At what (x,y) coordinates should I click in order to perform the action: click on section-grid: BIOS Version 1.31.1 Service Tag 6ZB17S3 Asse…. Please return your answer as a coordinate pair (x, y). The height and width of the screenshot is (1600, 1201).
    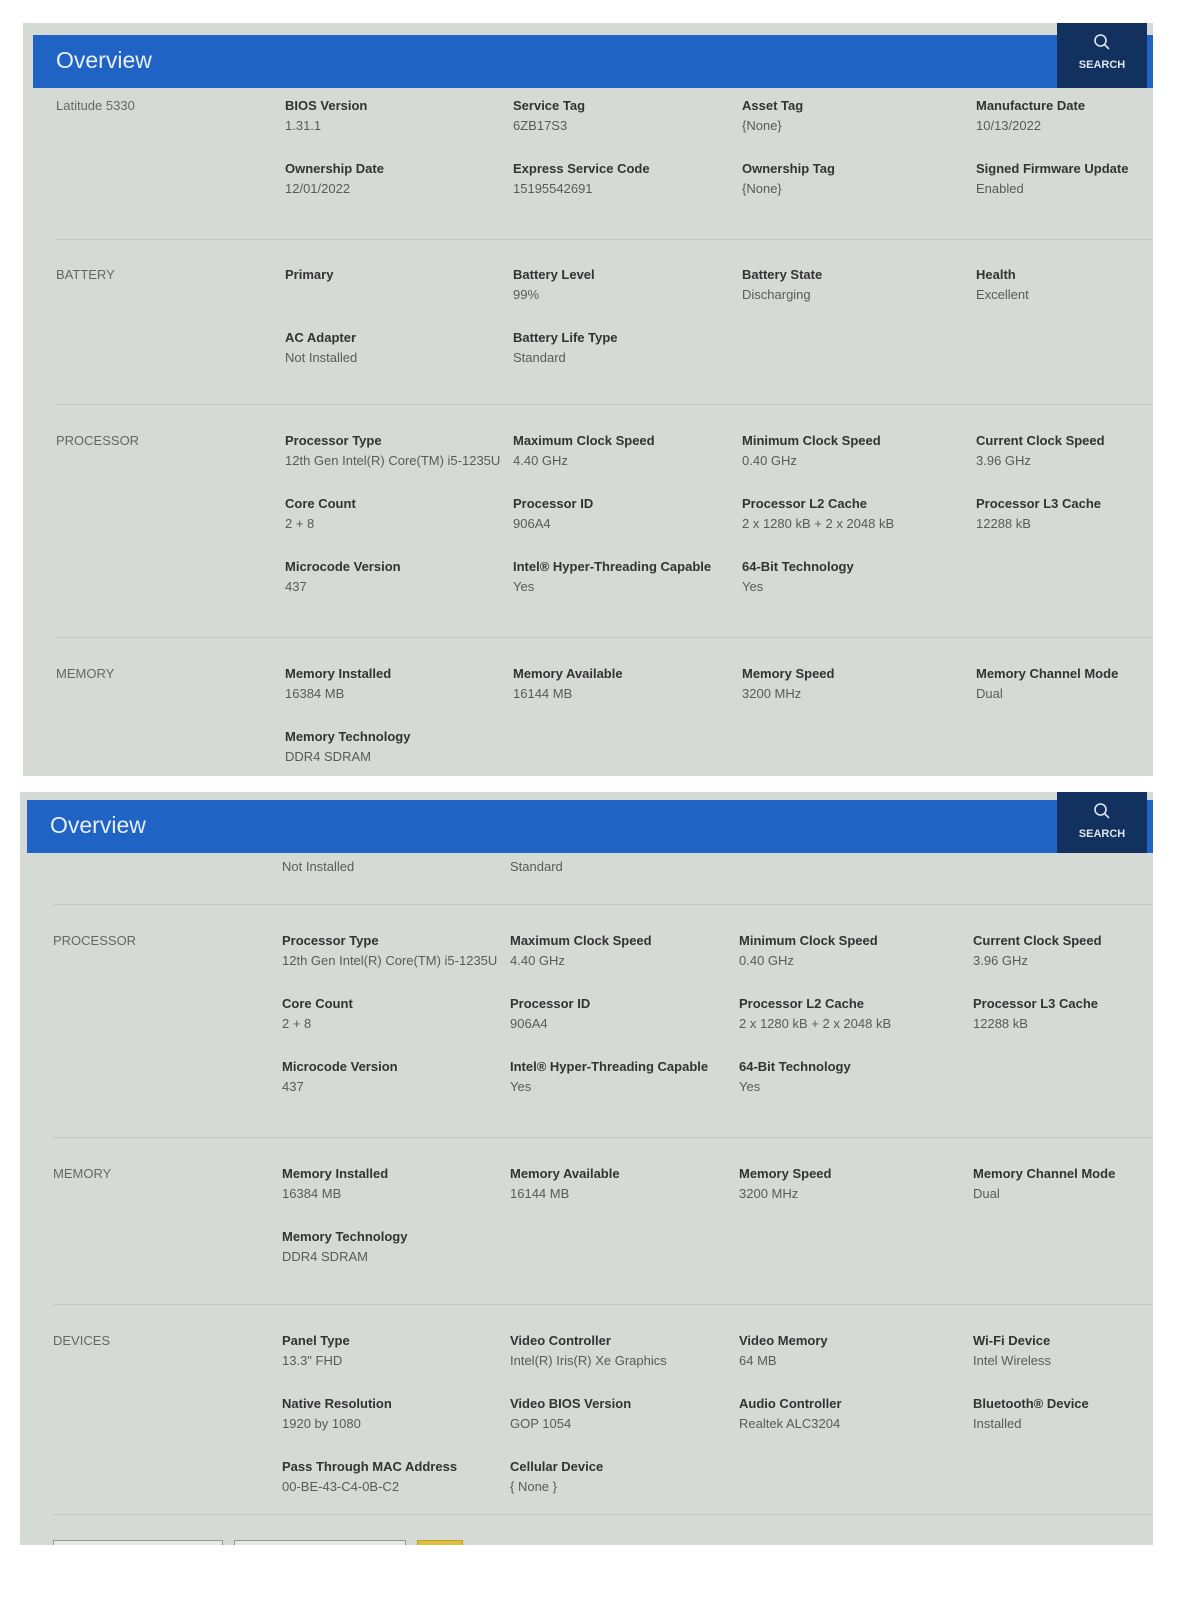
    Looking at the image, I should click on (719, 161).